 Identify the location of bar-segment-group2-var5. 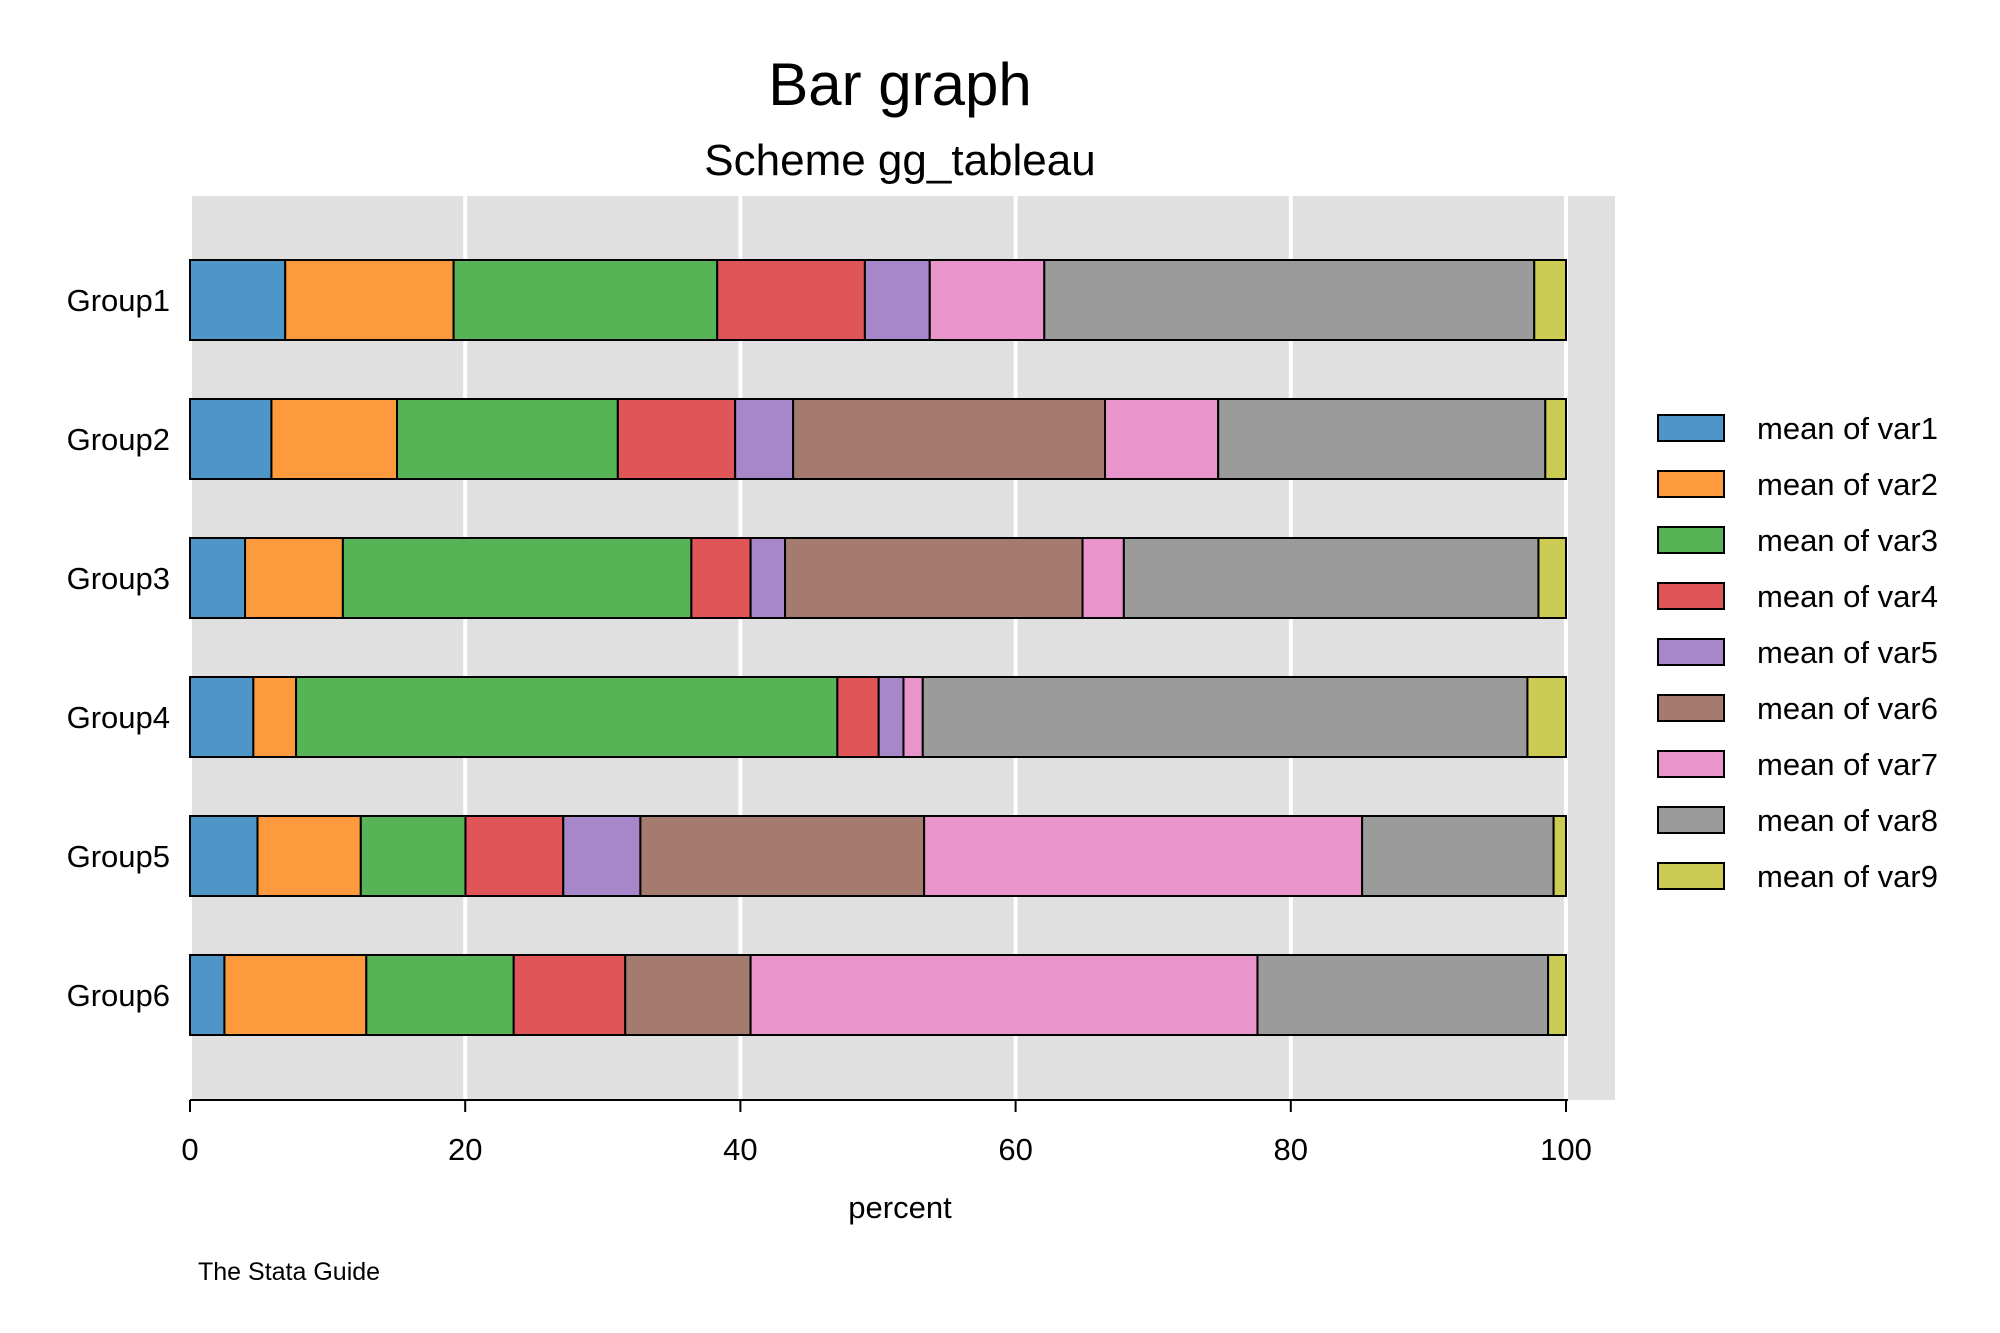
(764, 439).